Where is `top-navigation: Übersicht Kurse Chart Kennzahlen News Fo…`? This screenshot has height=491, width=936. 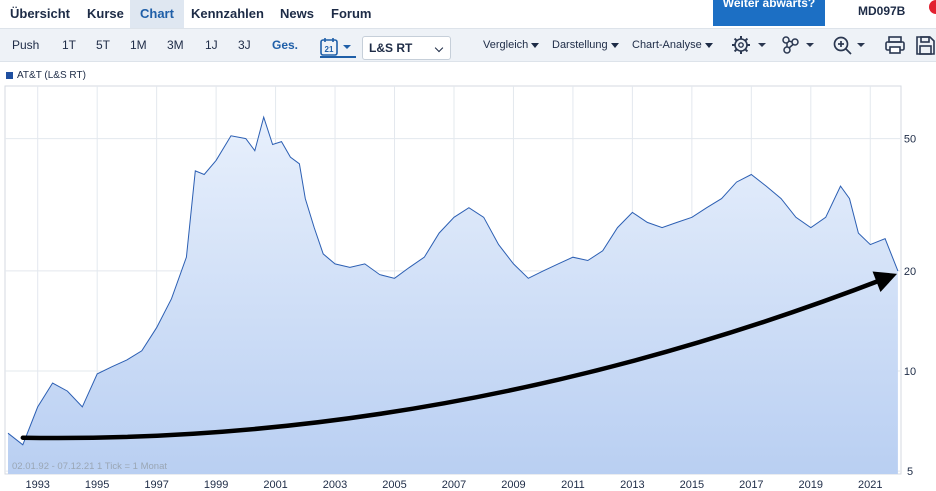
top-navigation: Übersicht Kurse Chart Kennzahlen News Fo… is located at coordinates (468, 14).